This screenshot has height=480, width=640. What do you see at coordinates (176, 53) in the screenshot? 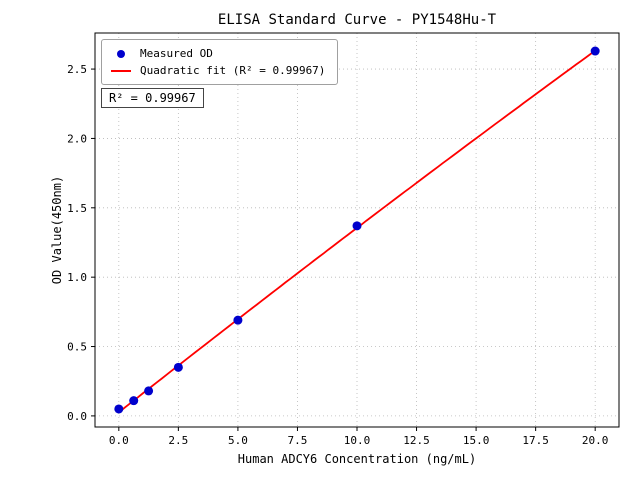
I see `legend-label-measured-od: Measured OD` at bounding box center [176, 53].